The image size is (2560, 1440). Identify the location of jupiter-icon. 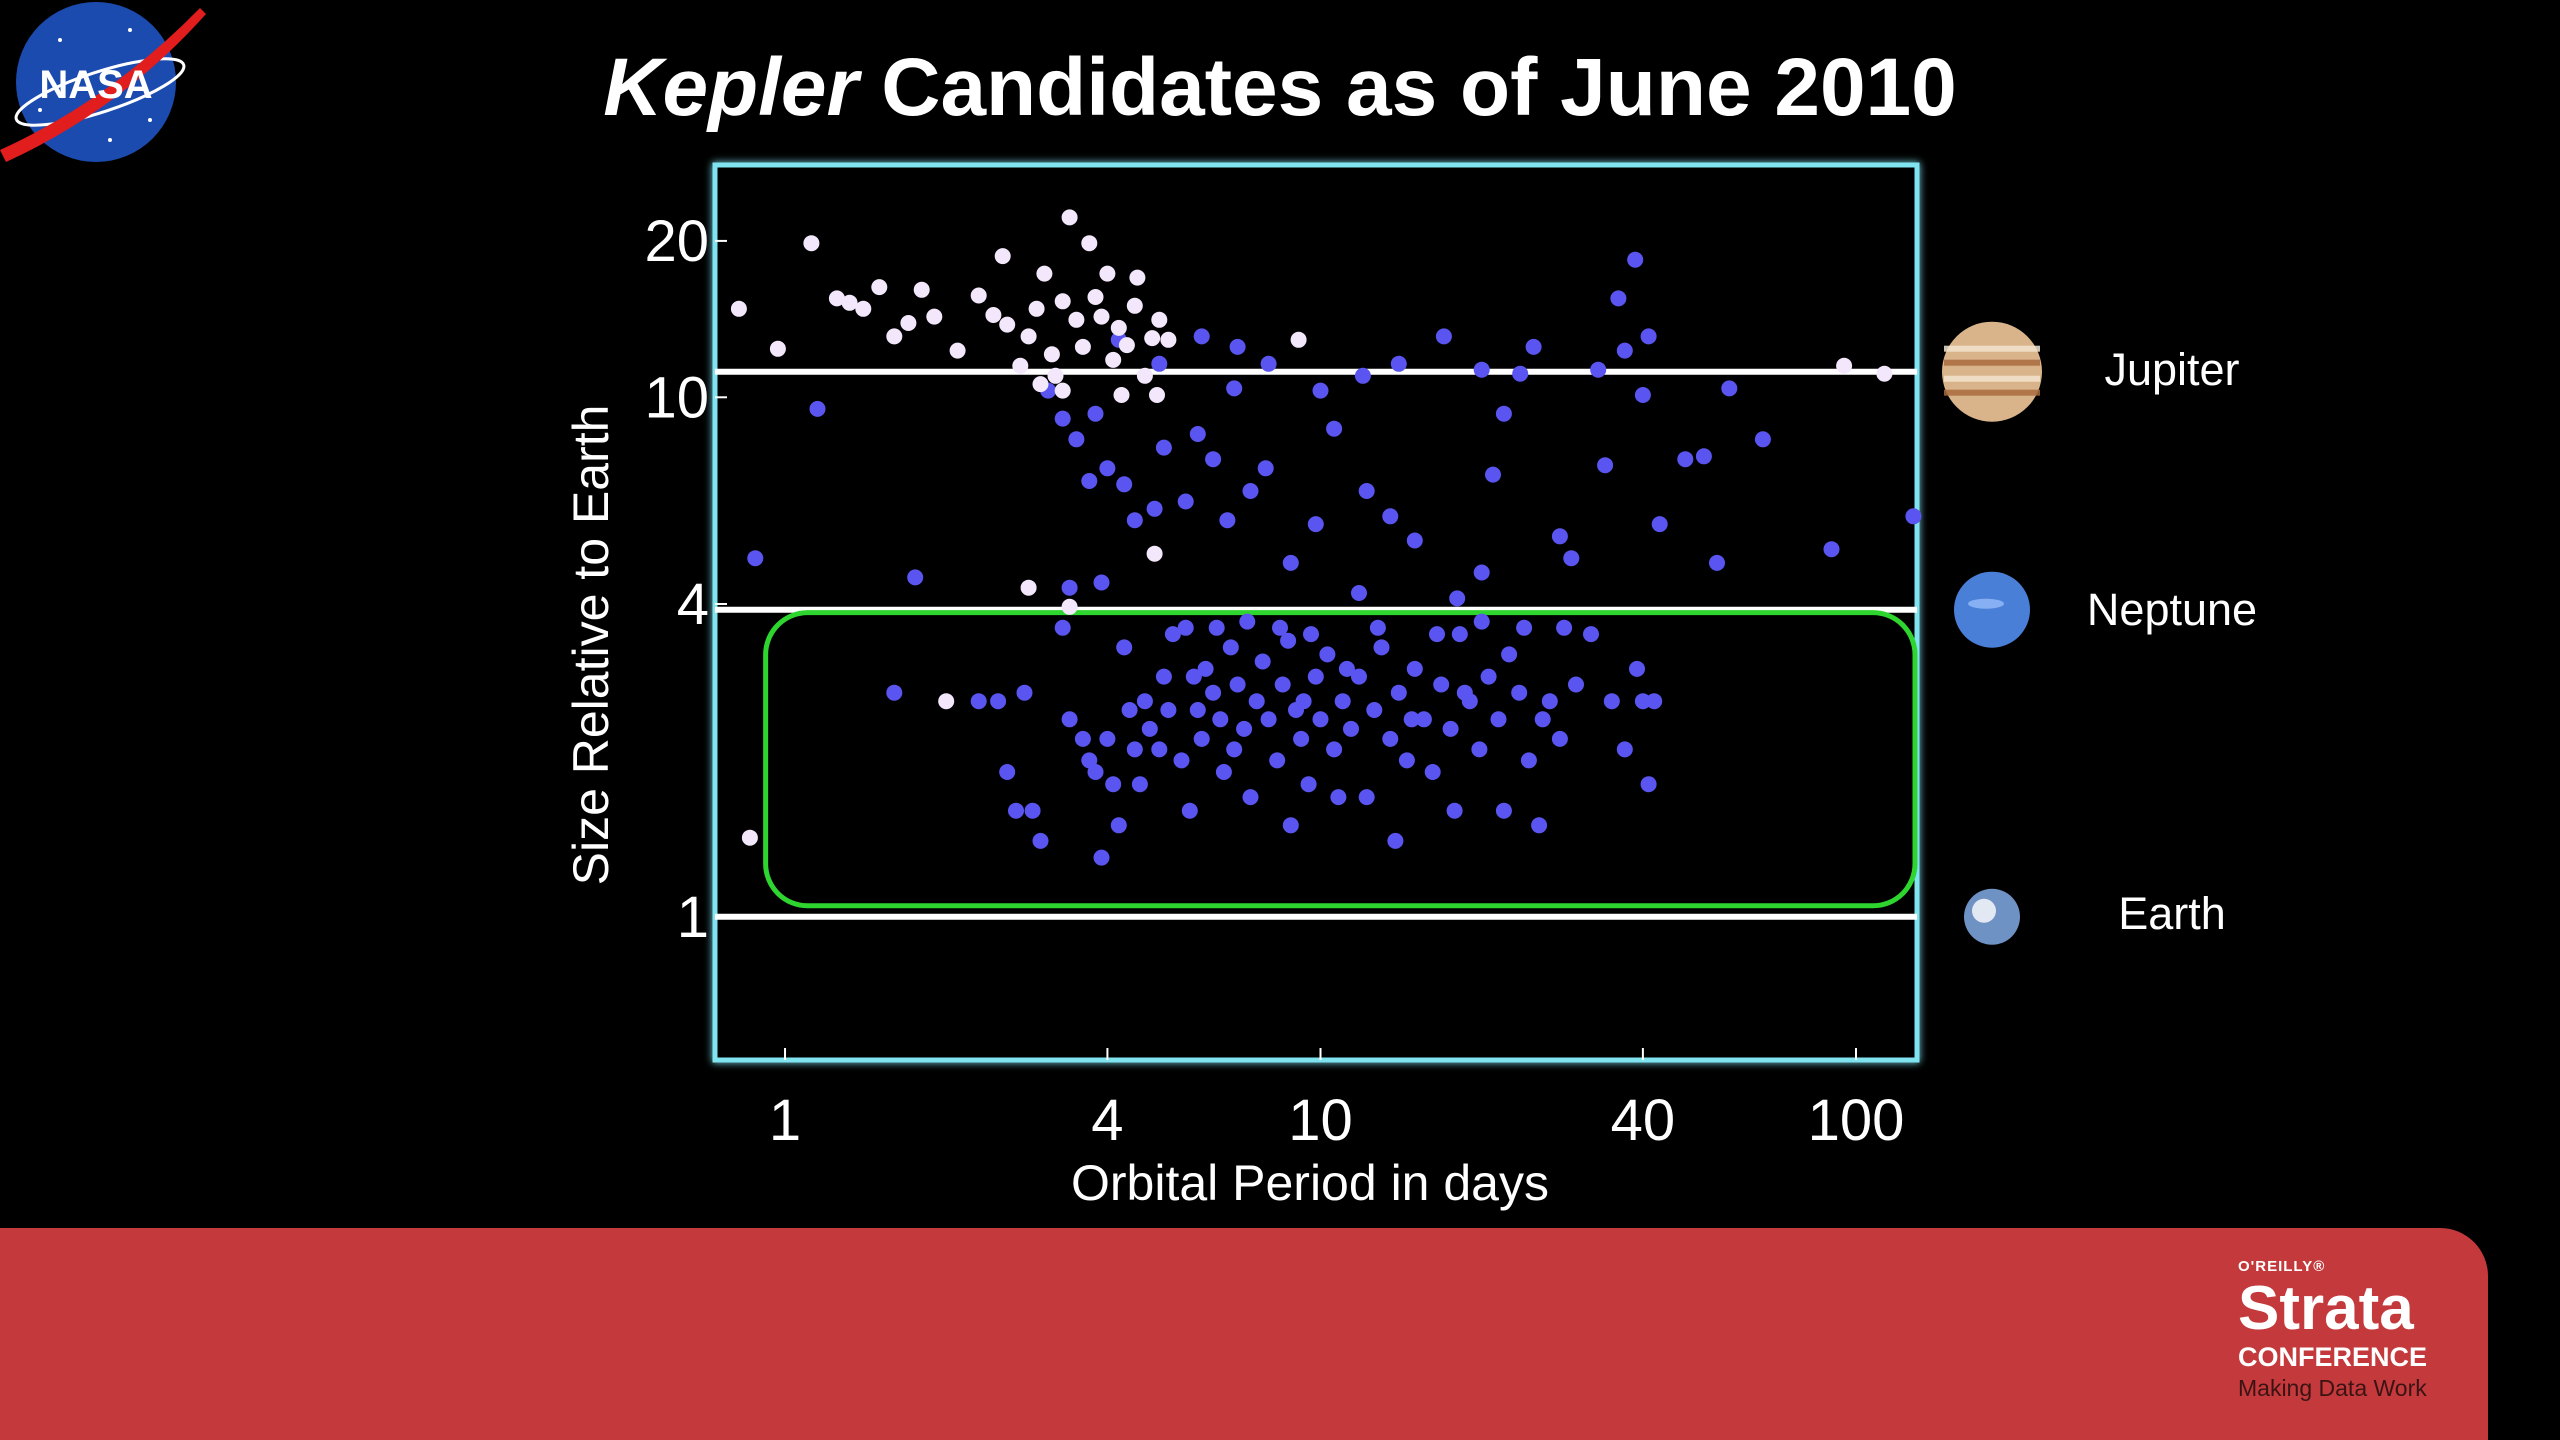
(1992, 371).